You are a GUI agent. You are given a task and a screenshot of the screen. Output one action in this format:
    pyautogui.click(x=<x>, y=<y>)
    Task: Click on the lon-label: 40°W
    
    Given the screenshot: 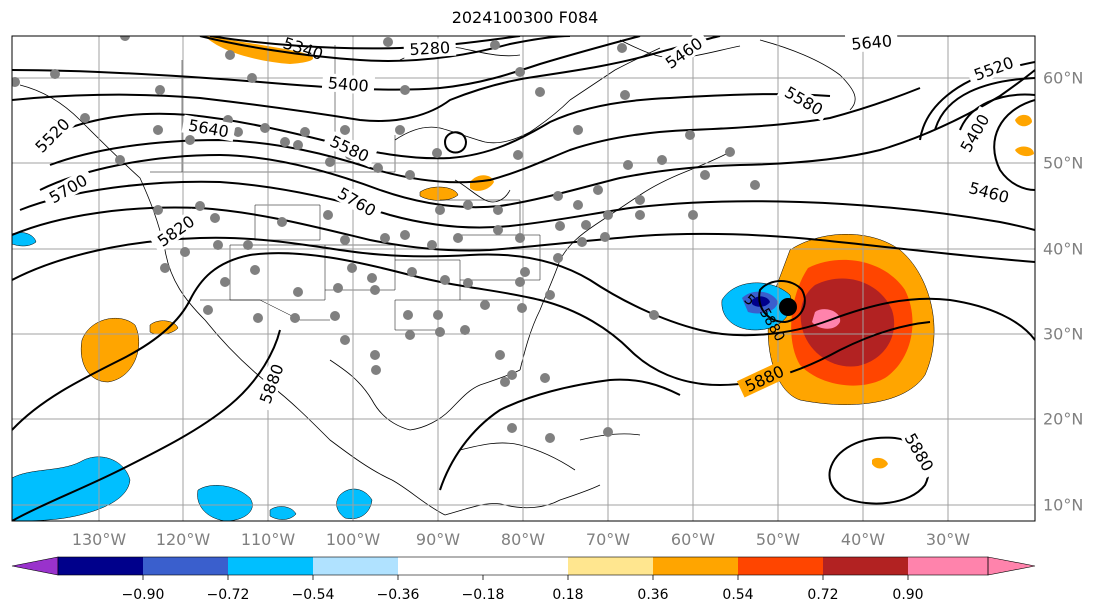 What is the action you would take?
    pyautogui.click(x=863, y=539)
    